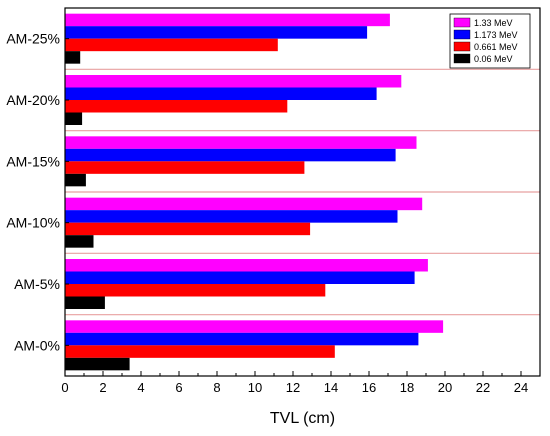  What do you see at coordinates (490, 41) in the screenshot?
I see `legend: 1.33 MeV 1.173 MeV 0.661 MeV 0.06 MeV` at bounding box center [490, 41].